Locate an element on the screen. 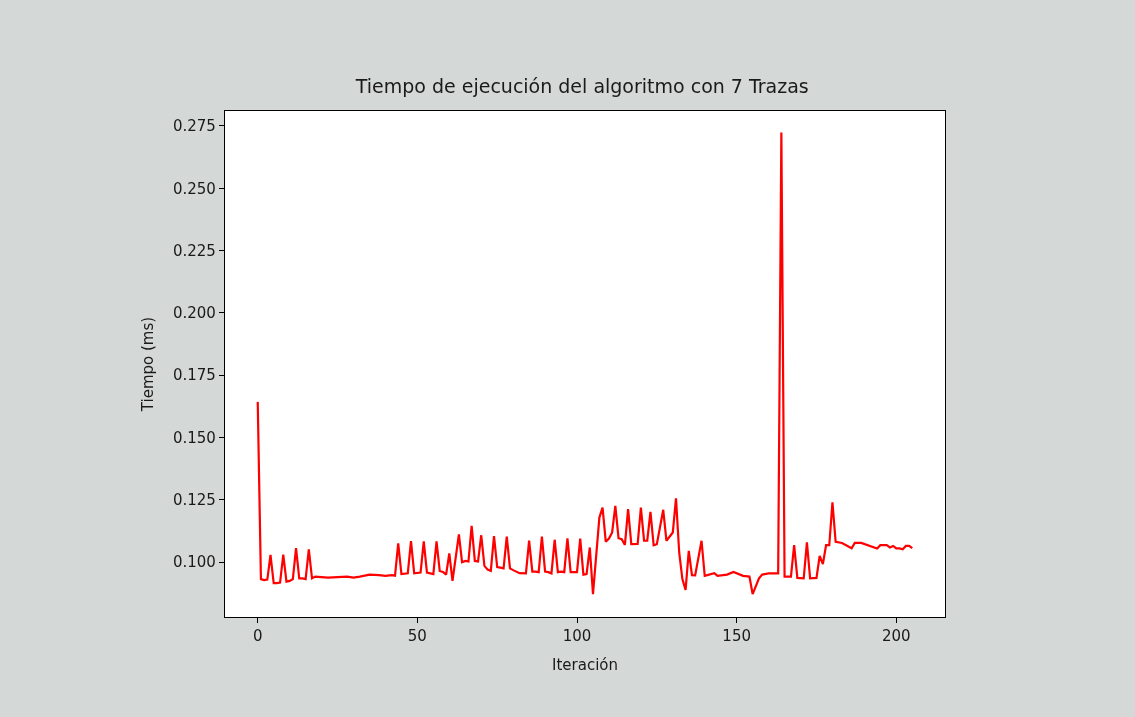  y-tick-label: 0.175 is located at coordinates (194, 375).